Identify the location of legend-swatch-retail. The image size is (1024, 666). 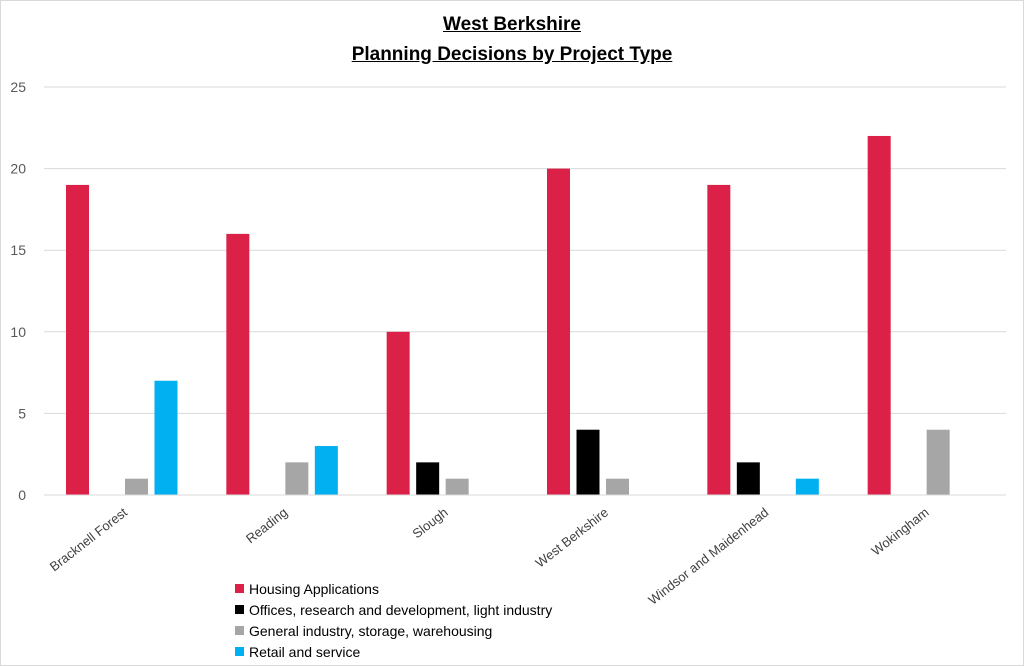
(239, 651).